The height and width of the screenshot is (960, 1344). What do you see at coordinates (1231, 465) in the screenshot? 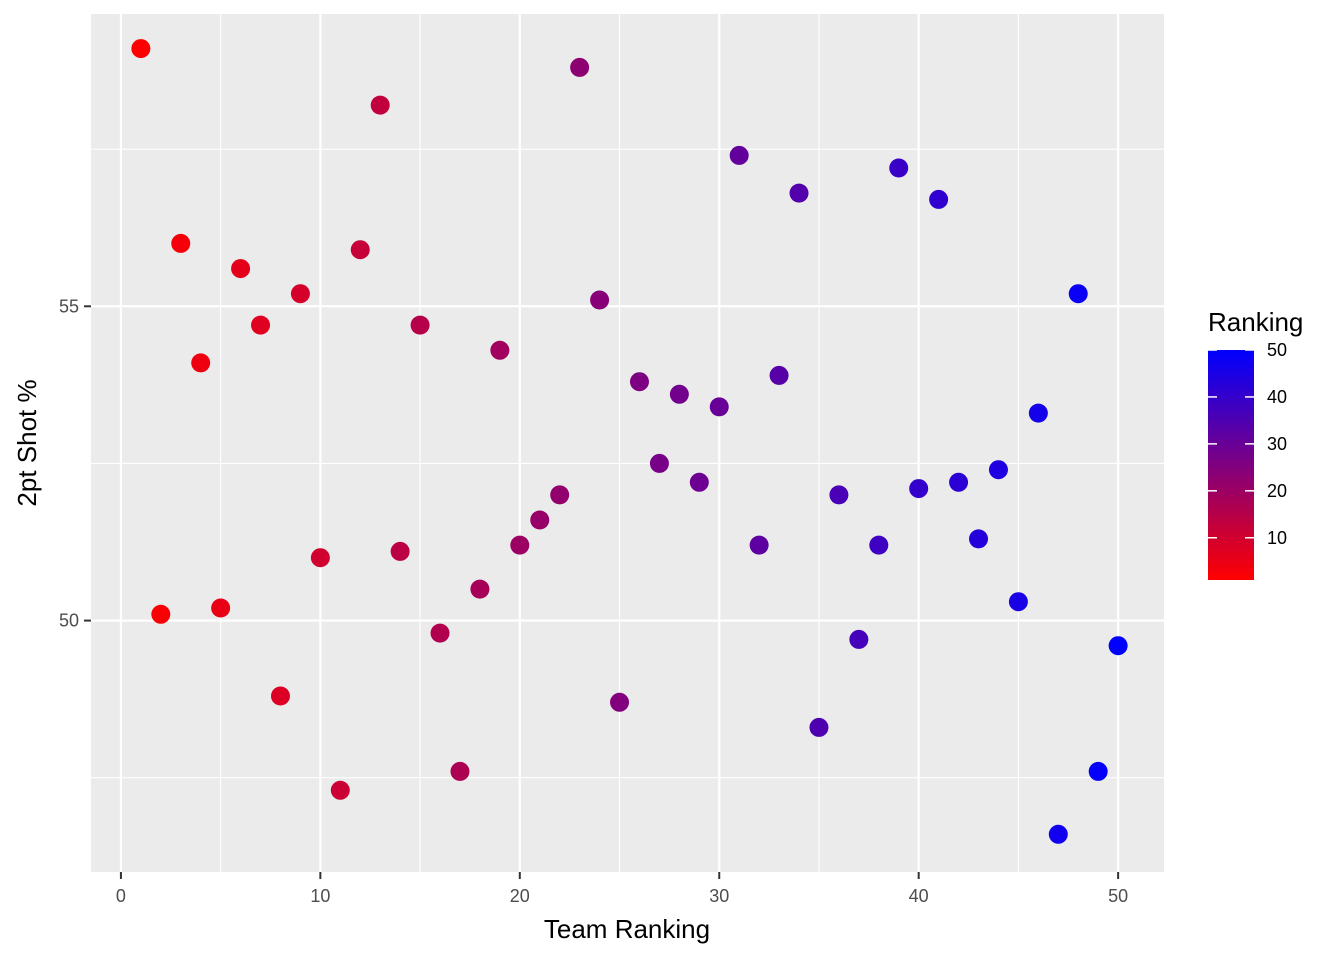
I see `legend-colorbar` at bounding box center [1231, 465].